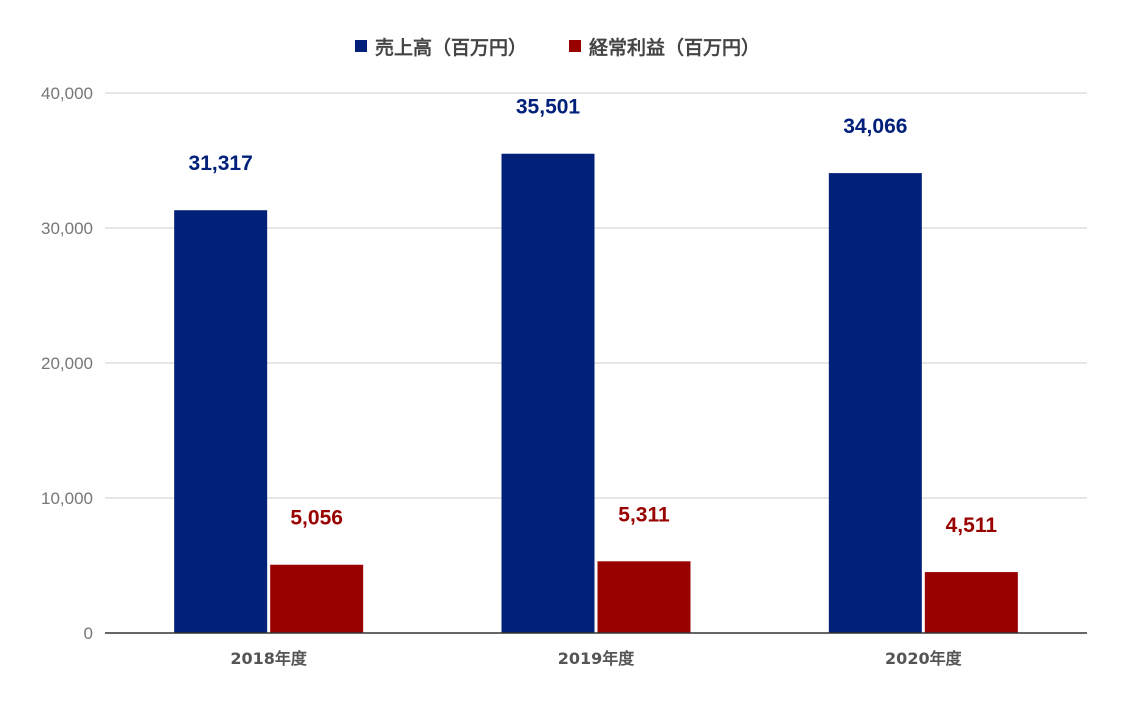 The image size is (1122, 703). Describe the element at coordinates (316, 518) in the screenshot. I see `data-label-ordinary-profit: 5,056` at that location.